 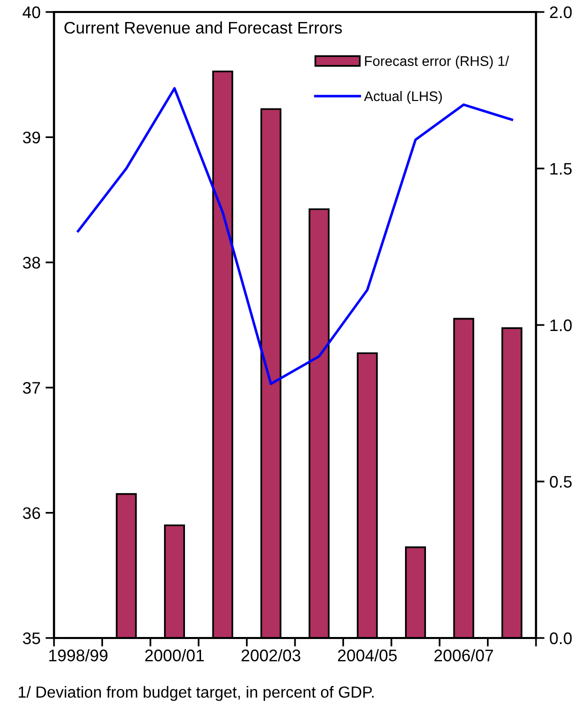 I want to click on legend-label: Forecast error (RHS) 1/, so click(x=437, y=62).